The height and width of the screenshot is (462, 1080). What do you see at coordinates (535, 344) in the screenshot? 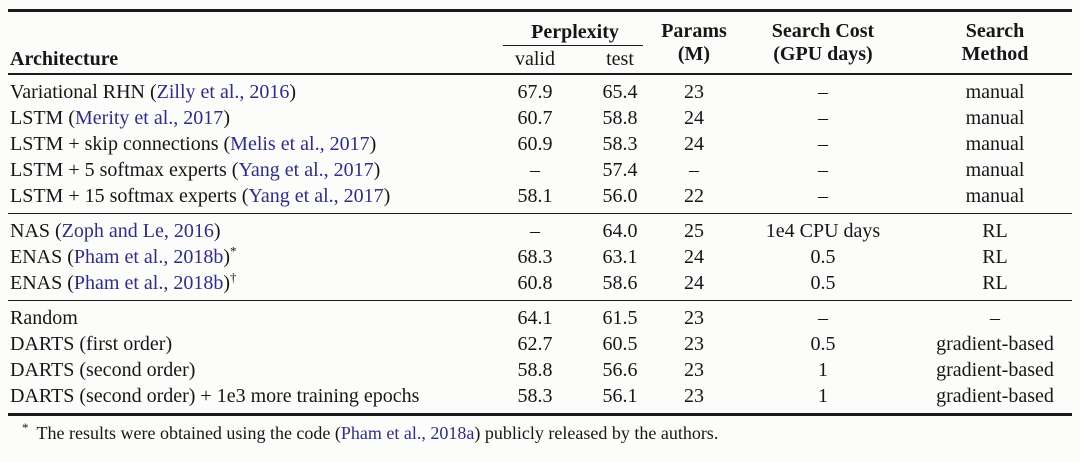
I see `valid-perplexity-cell: 62.7` at bounding box center [535, 344].